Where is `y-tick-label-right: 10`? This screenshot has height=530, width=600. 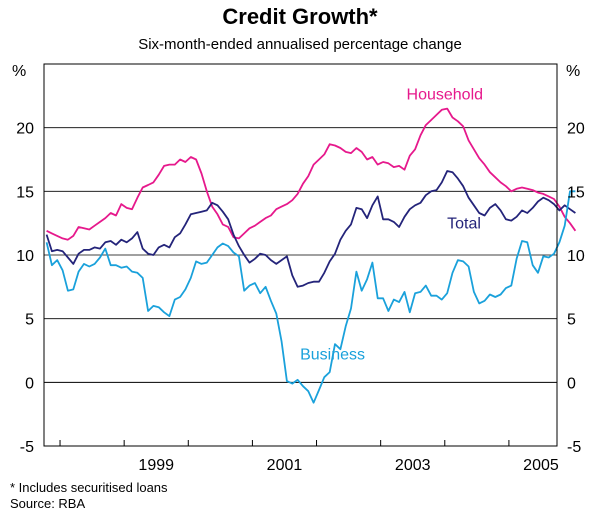 y-tick-label-right: 10 is located at coordinates (576, 256).